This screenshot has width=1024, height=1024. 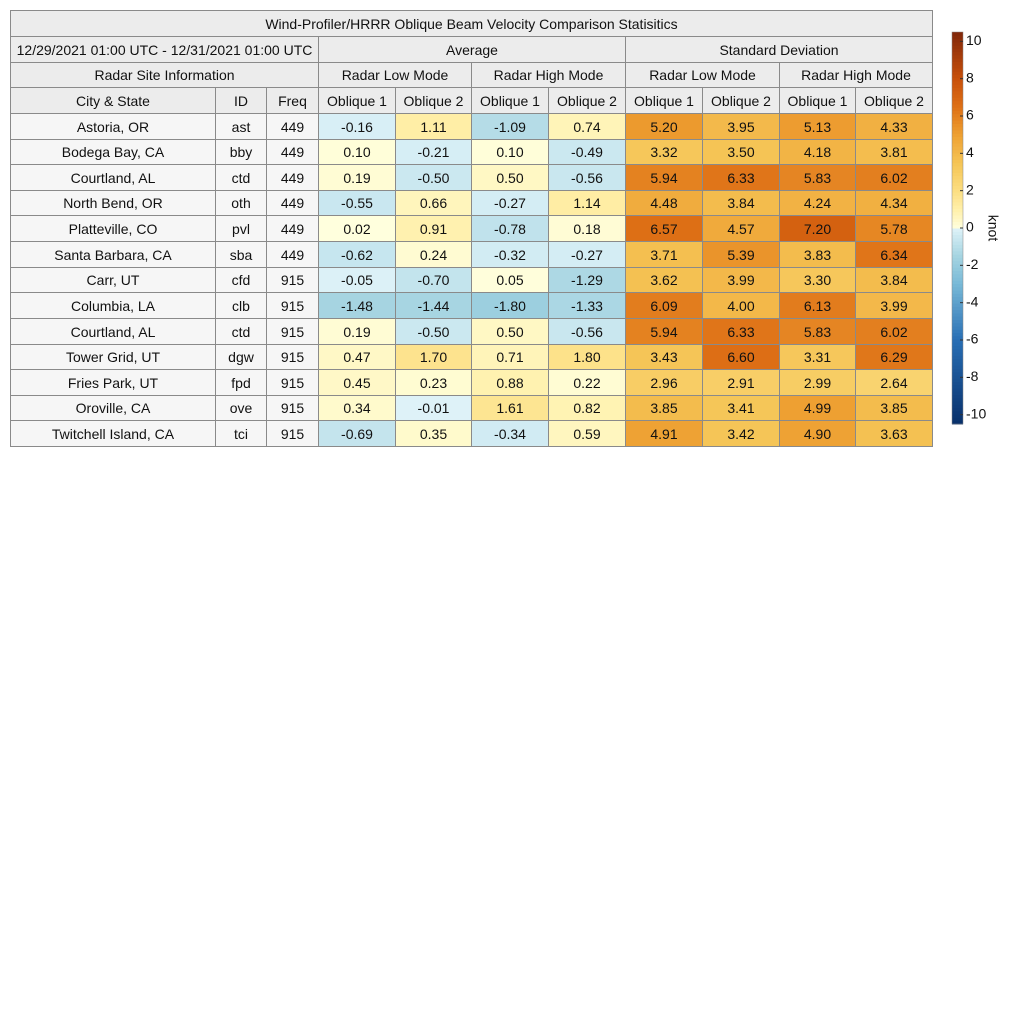 I want to click on value-cell: 5.83, so click(x=817, y=177).